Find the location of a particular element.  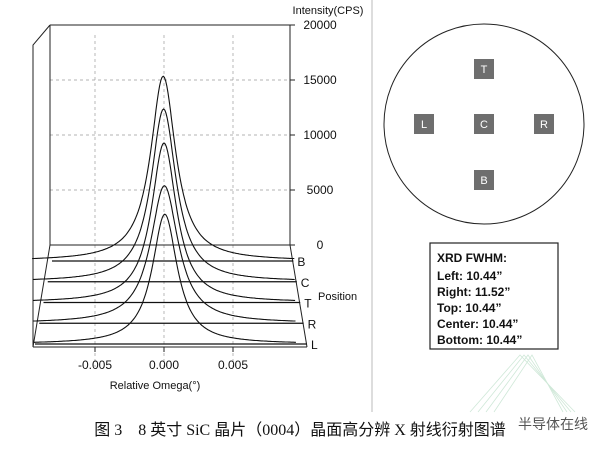

series-label: T is located at coordinates (308, 304).